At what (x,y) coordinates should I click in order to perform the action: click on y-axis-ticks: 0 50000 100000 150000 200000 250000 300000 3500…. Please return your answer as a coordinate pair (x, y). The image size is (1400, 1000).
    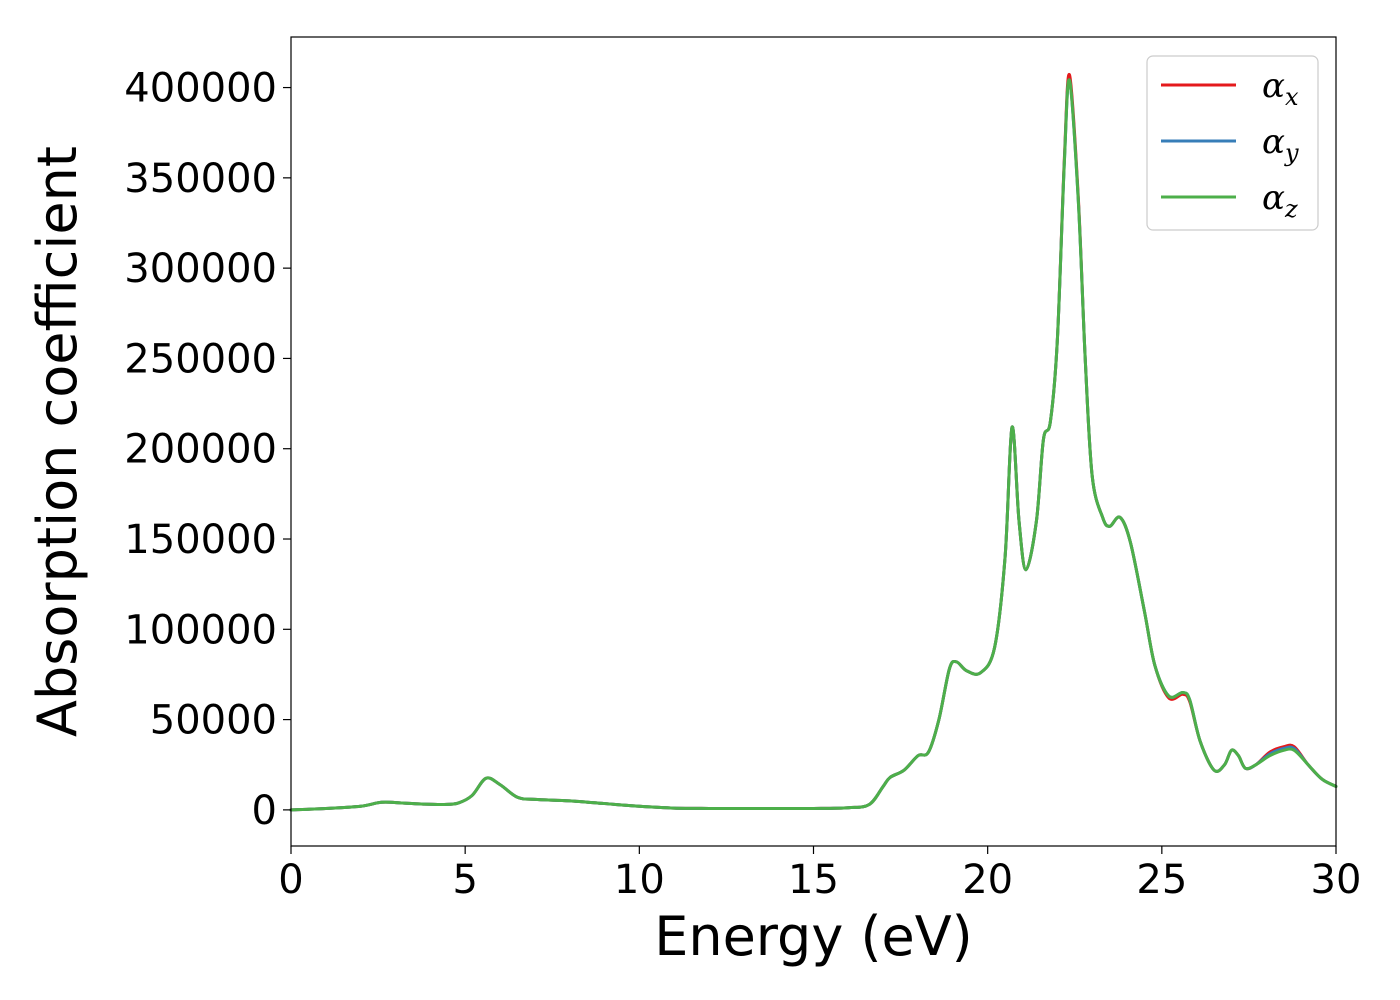
    Looking at the image, I should click on (207, 450).